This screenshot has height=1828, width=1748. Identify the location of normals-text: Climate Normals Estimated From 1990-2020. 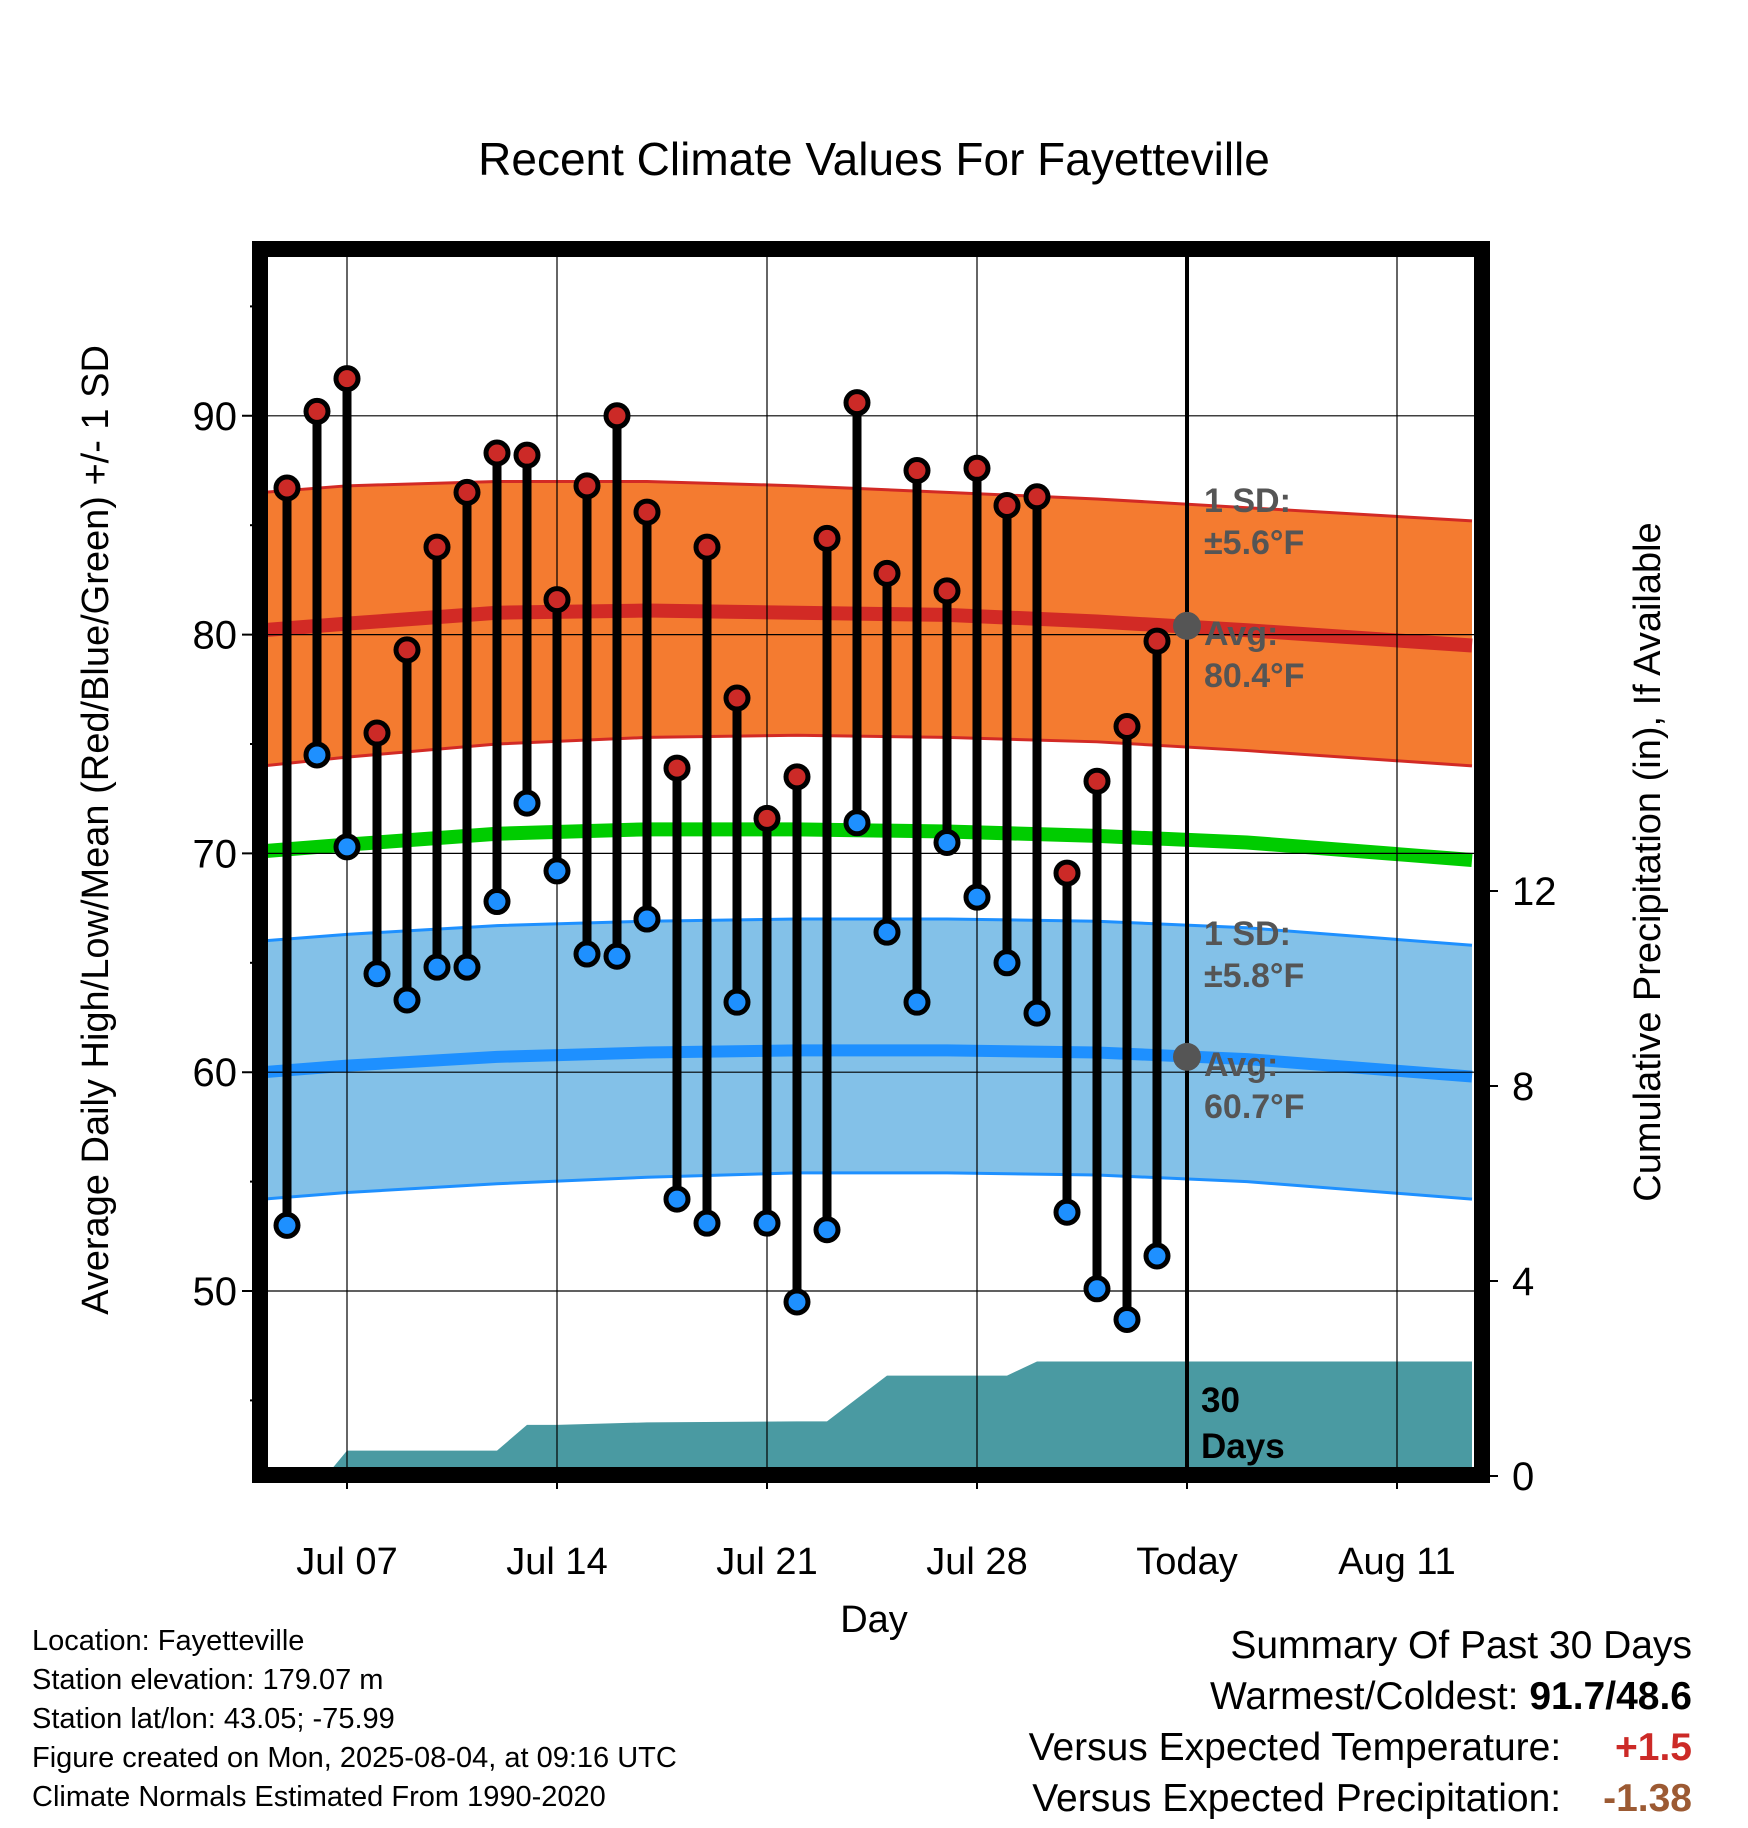
(319, 1797).